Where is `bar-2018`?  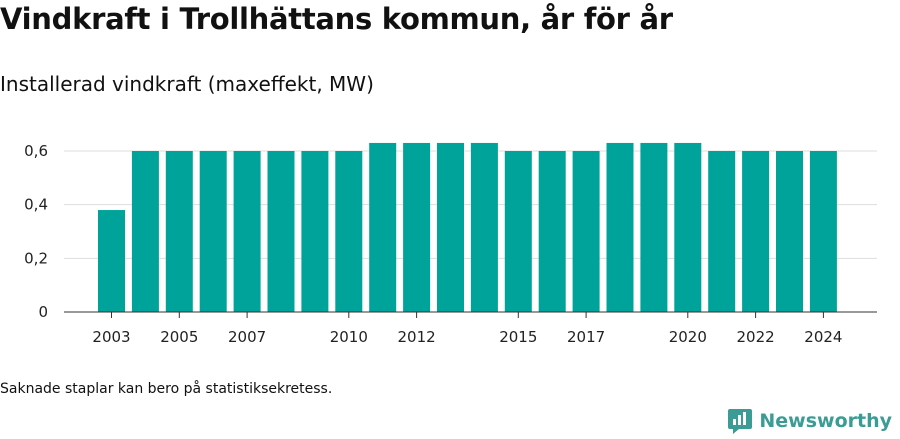 bar-2018 is located at coordinates (620, 227).